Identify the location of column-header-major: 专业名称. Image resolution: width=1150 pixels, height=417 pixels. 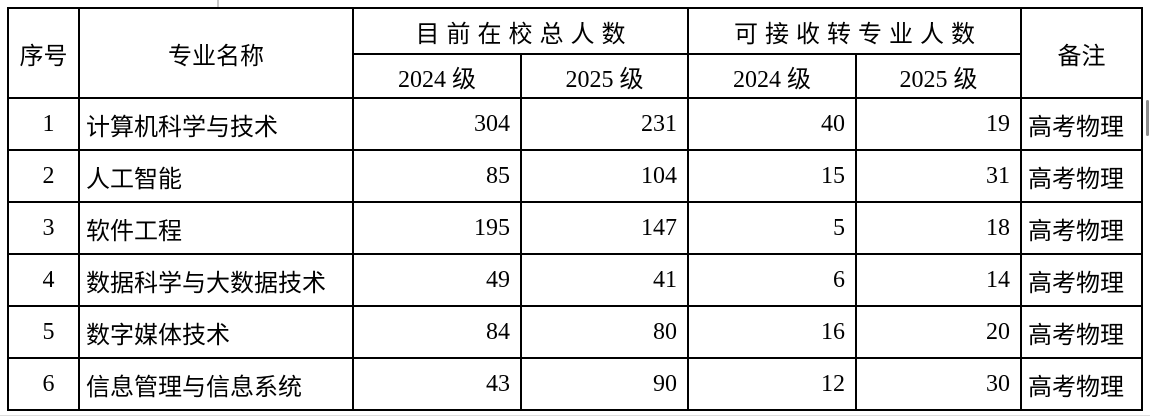
(216, 53).